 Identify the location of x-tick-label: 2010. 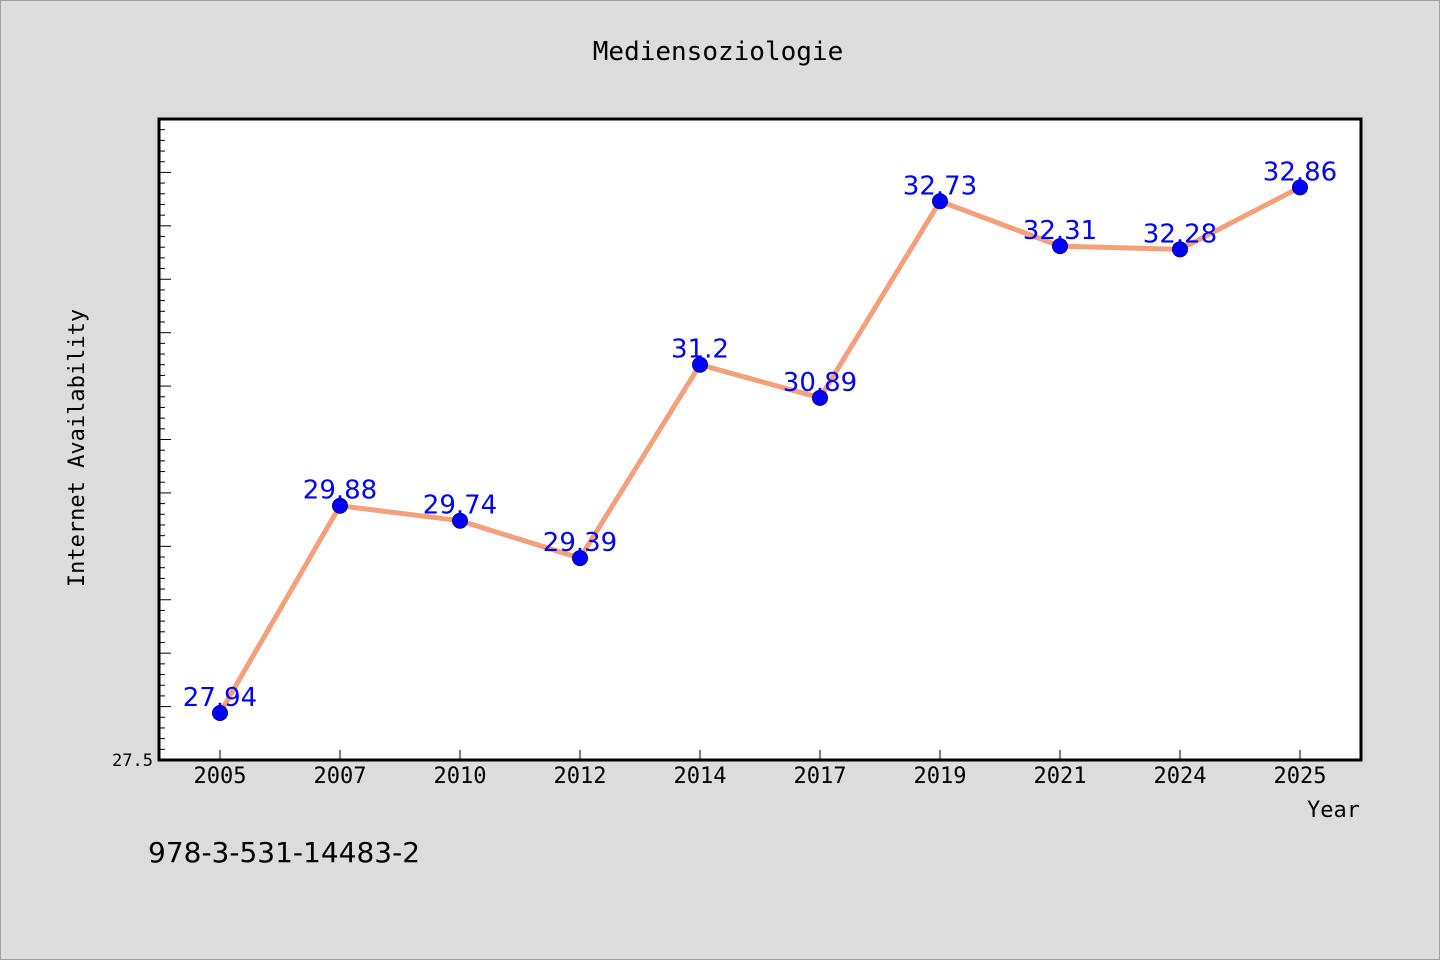
(460, 776).